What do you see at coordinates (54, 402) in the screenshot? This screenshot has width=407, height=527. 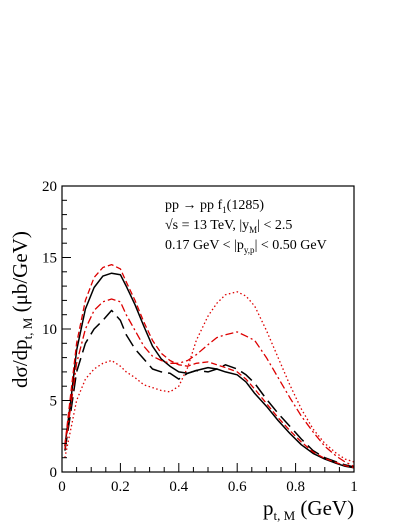 I see `y-tick-label: 5` at bounding box center [54, 402].